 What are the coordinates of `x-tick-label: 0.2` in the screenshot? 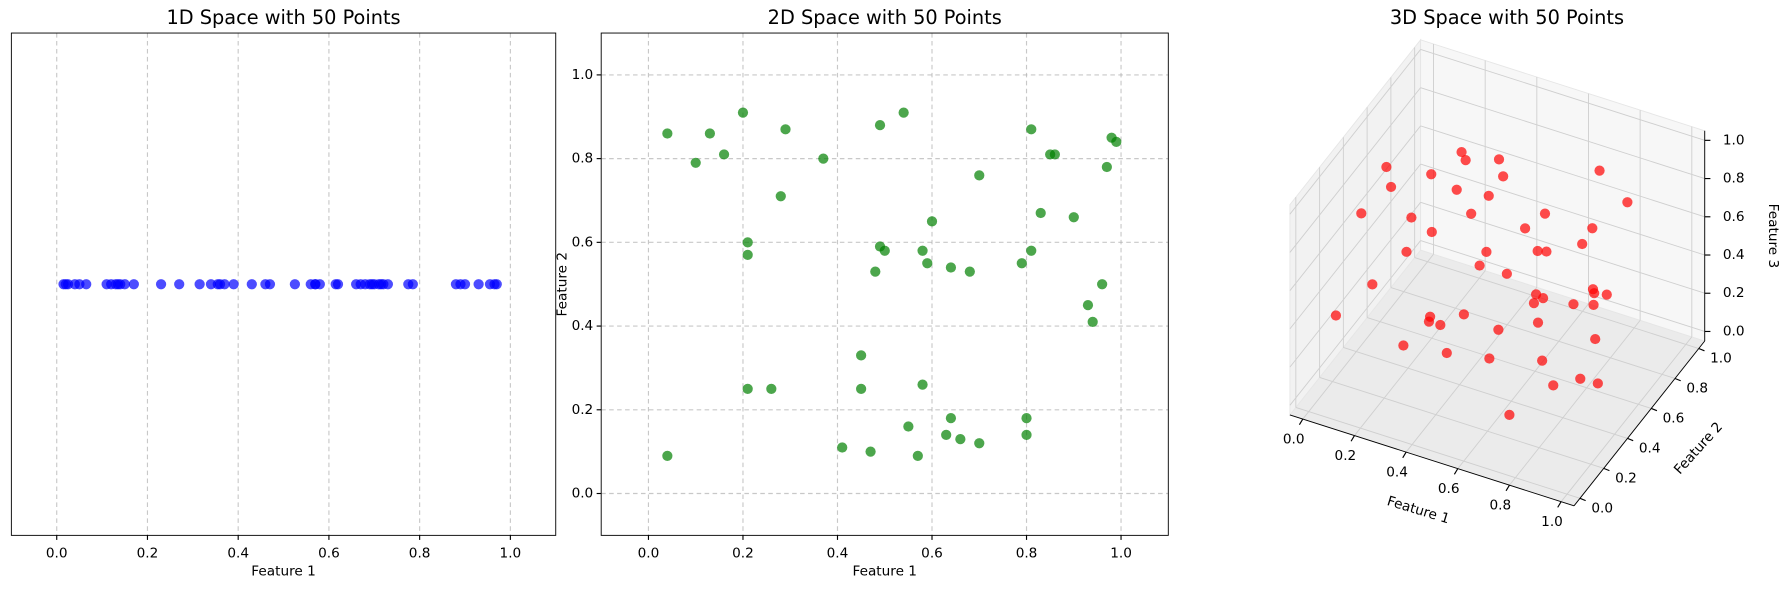 It's located at (148, 554).